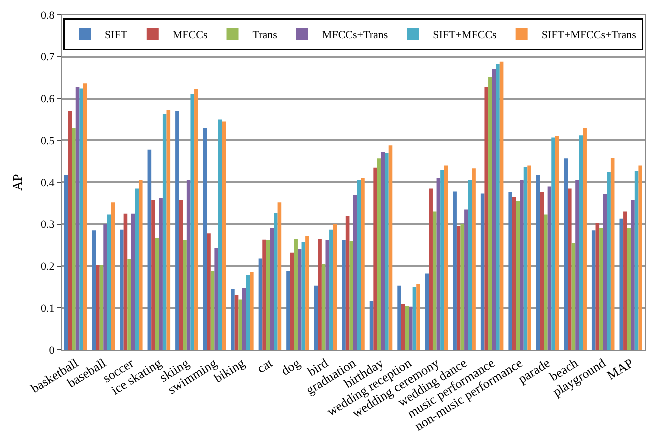 Image resolution: width=656 pixels, height=445 pixels. I want to click on legend-label: Trans, so click(265, 36).